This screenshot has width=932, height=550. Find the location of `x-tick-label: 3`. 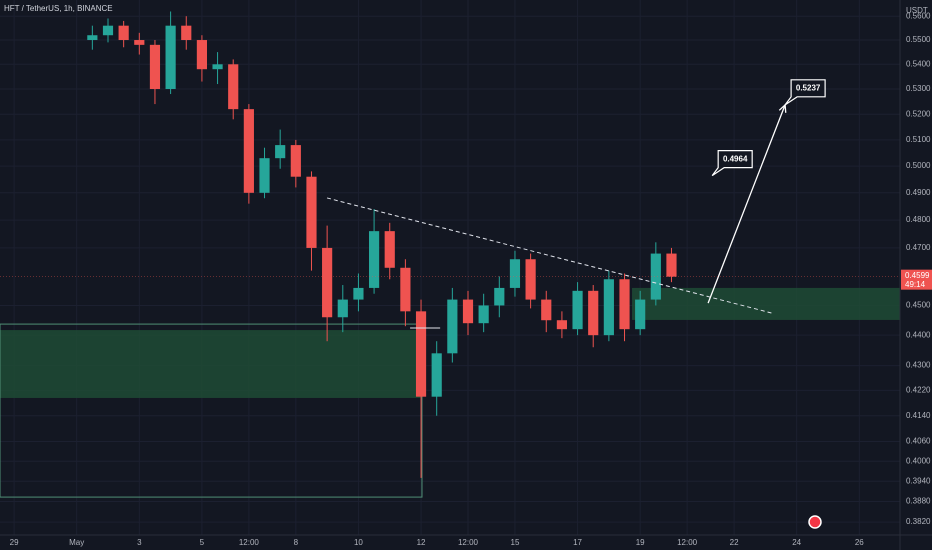

x-tick-label: 3 is located at coordinates (139, 542).